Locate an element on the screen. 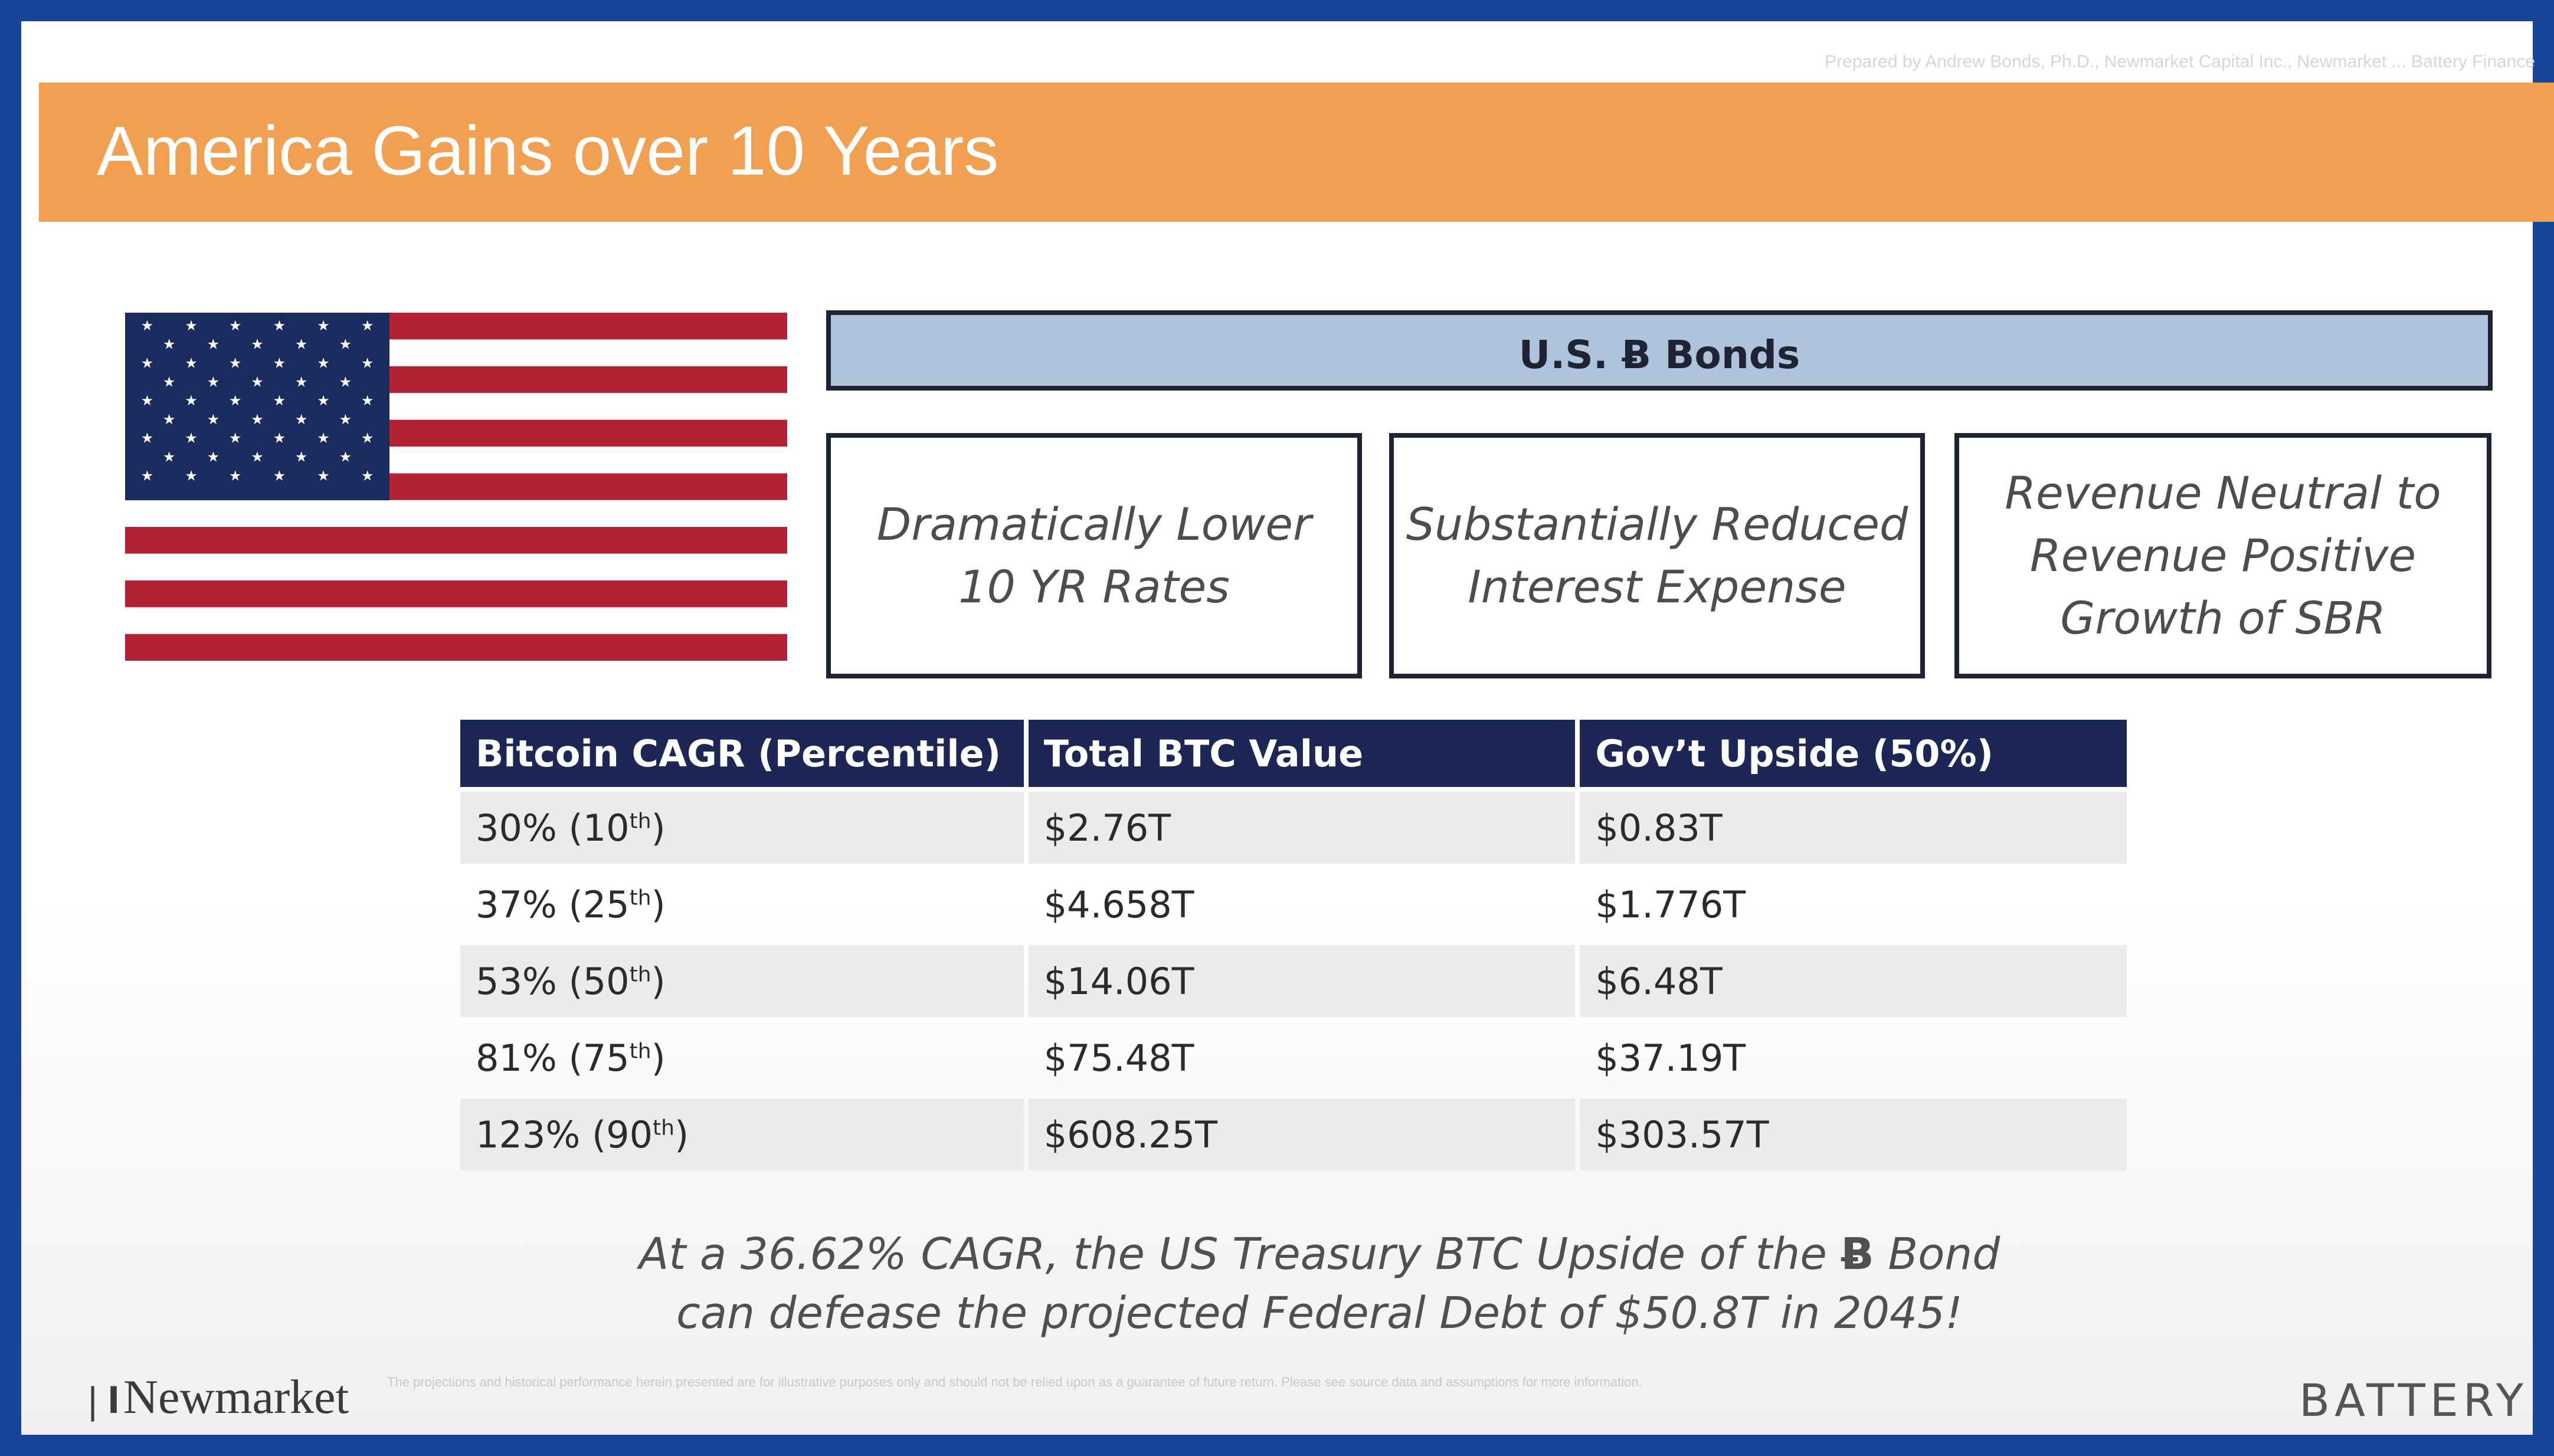 The height and width of the screenshot is (1456, 2554). newmarket-logo: ❘lNewmarket is located at coordinates (213, 1397).